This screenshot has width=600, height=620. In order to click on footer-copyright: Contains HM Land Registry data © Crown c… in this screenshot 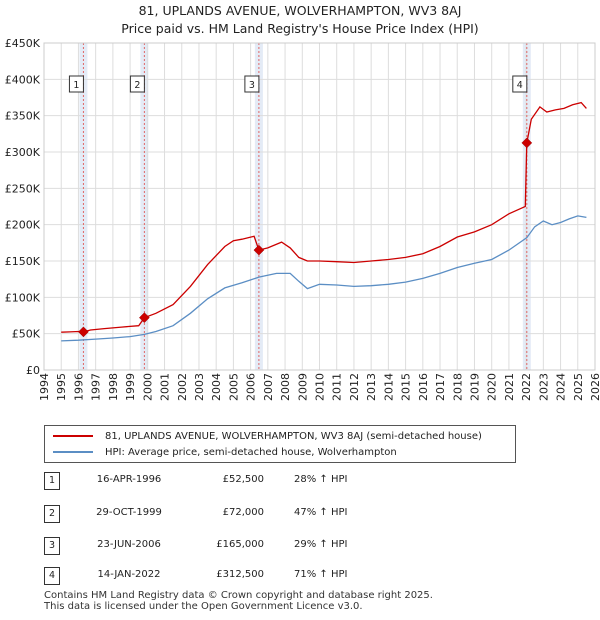, I will do `click(238, 595)`.